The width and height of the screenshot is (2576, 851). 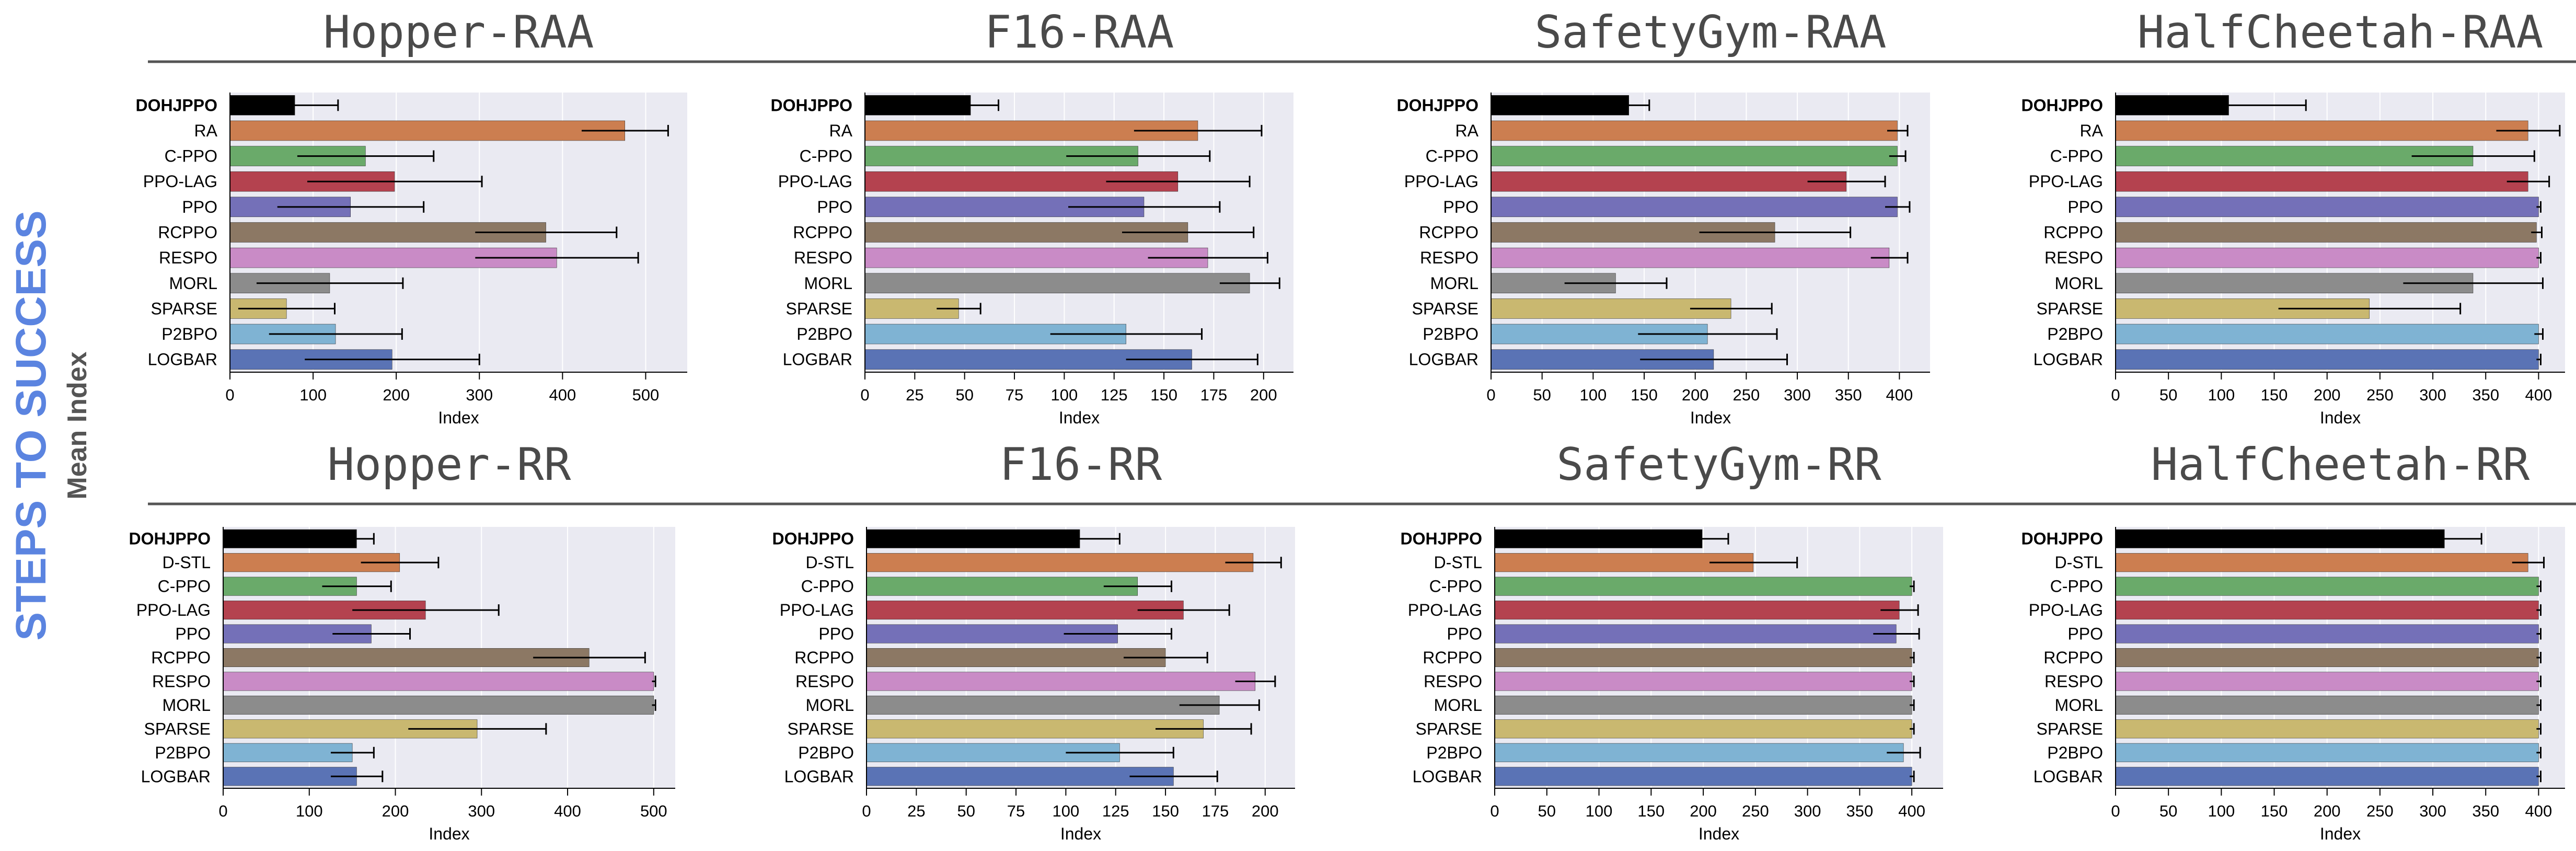 What do you see at coordinates (1695, 395) in the screenshot?
I see `x-tick-label: 200` at bounding box center [1695, 395].